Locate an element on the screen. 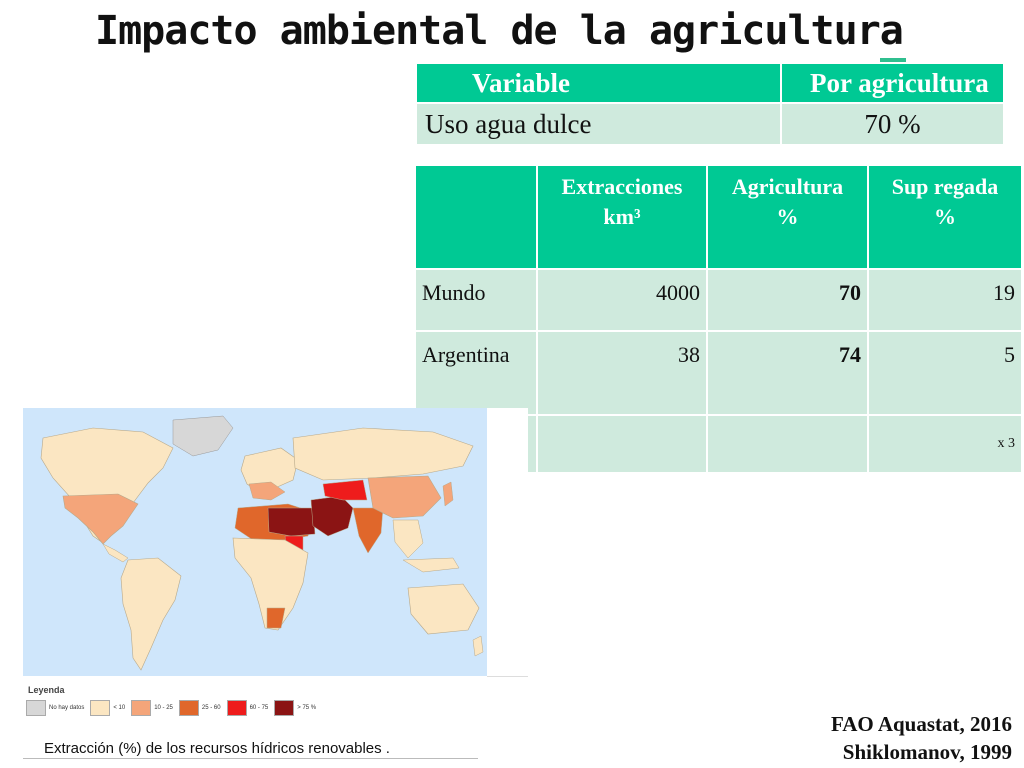 The width and height of the screenshot is (1024, 768). table-row: Argentina 38 74 5 is located at coordinates (718, 373).